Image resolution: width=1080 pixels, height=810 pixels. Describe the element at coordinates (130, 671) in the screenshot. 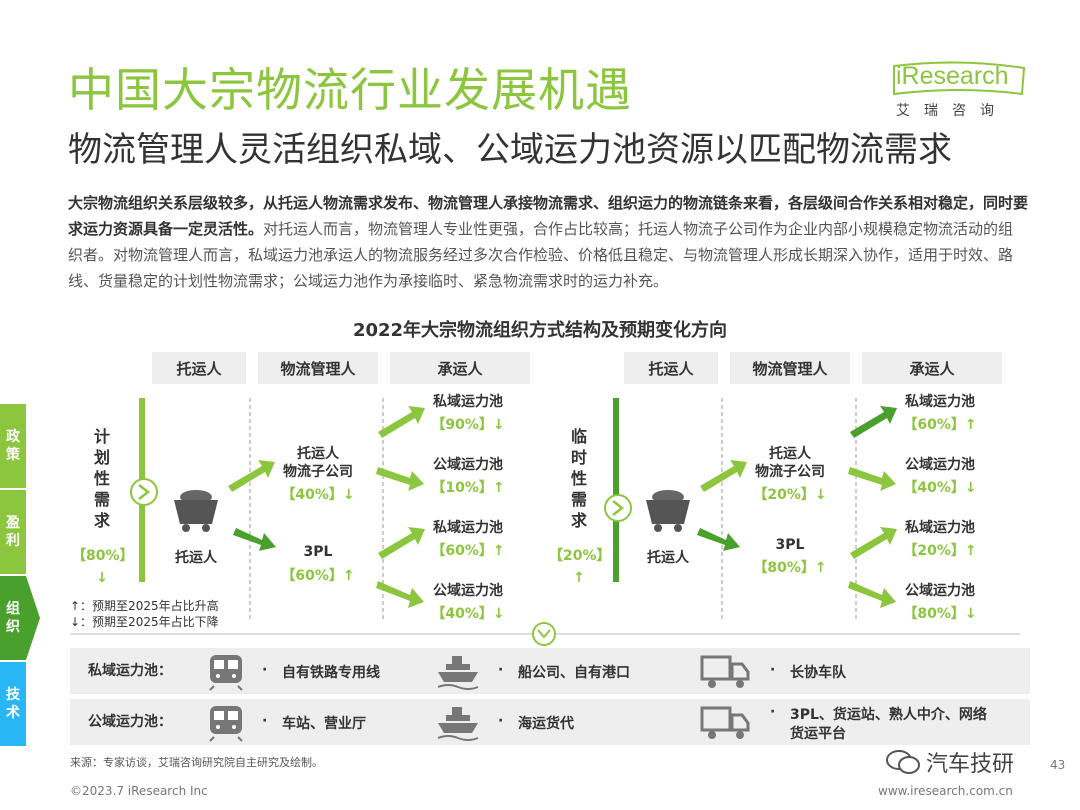

I see `band-private-label: 私域运力池：` at that location.